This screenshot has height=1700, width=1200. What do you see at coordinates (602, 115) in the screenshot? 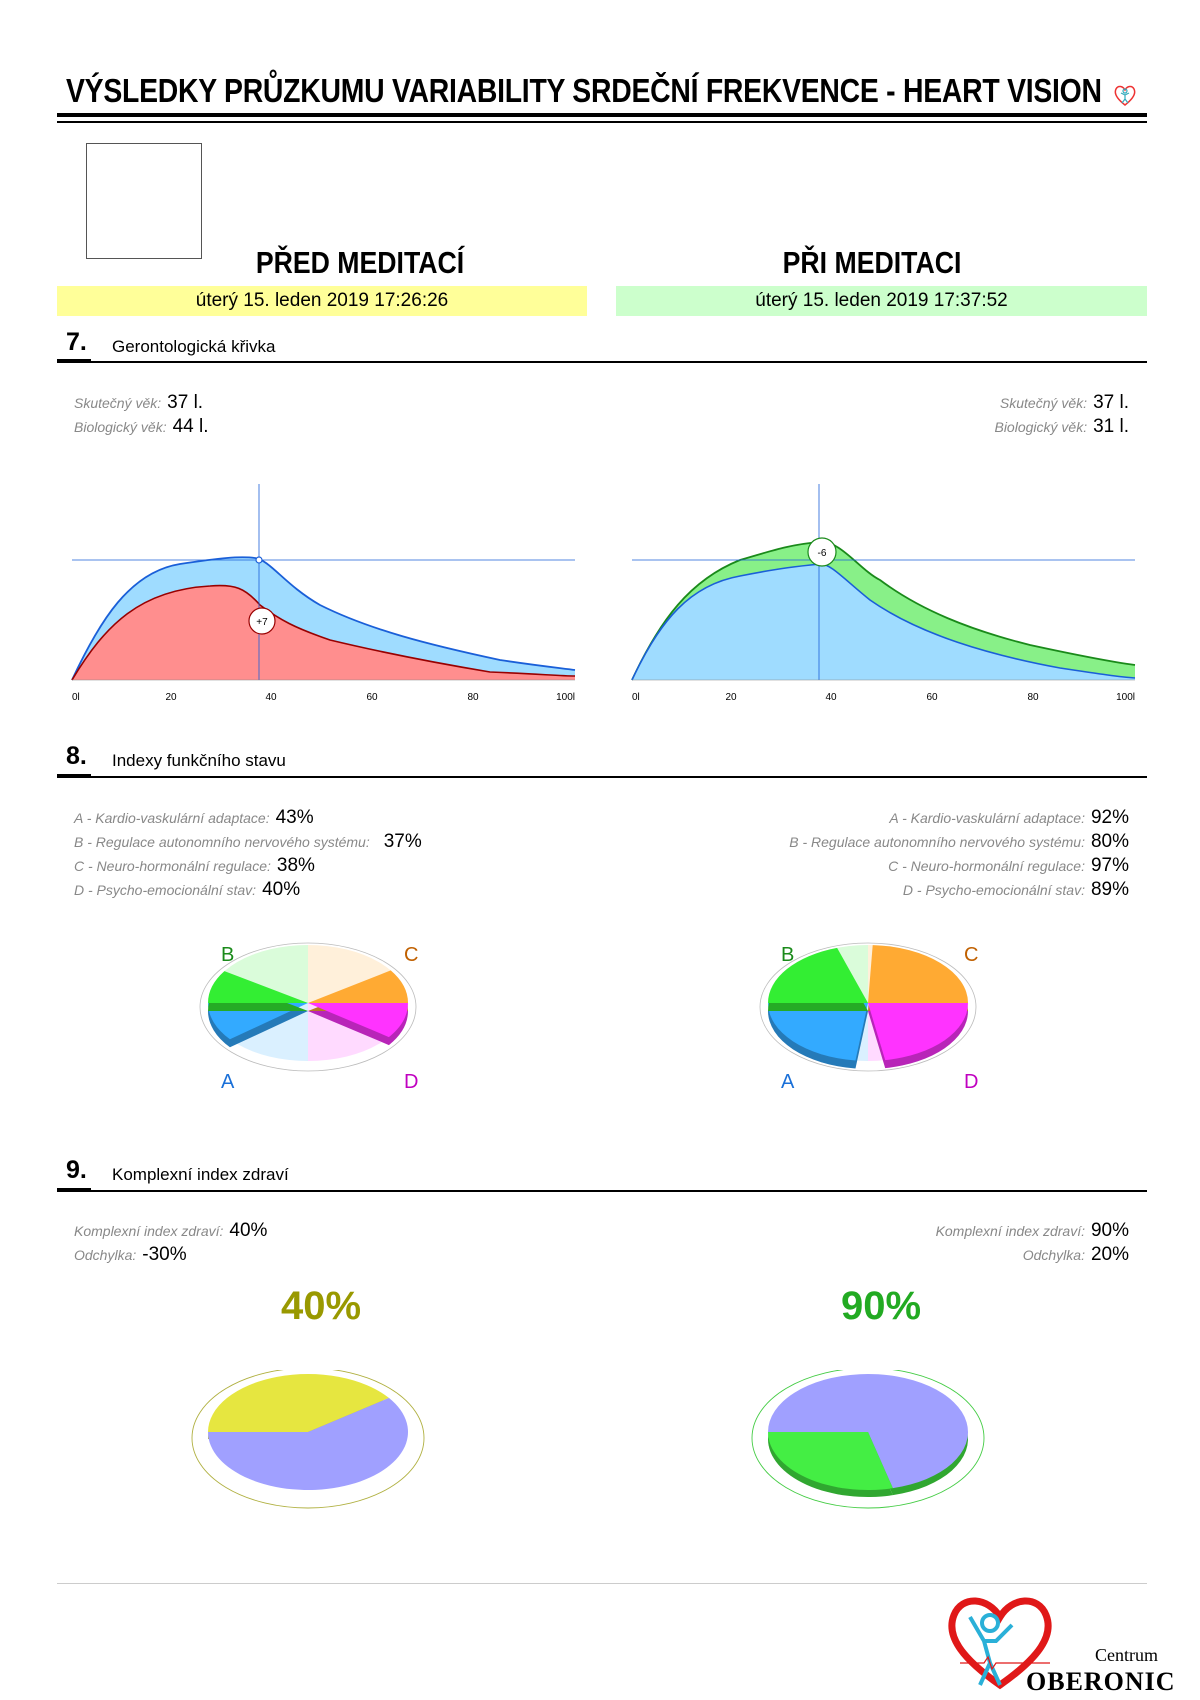
I see `title-rule` at bounding box center [602, 115].